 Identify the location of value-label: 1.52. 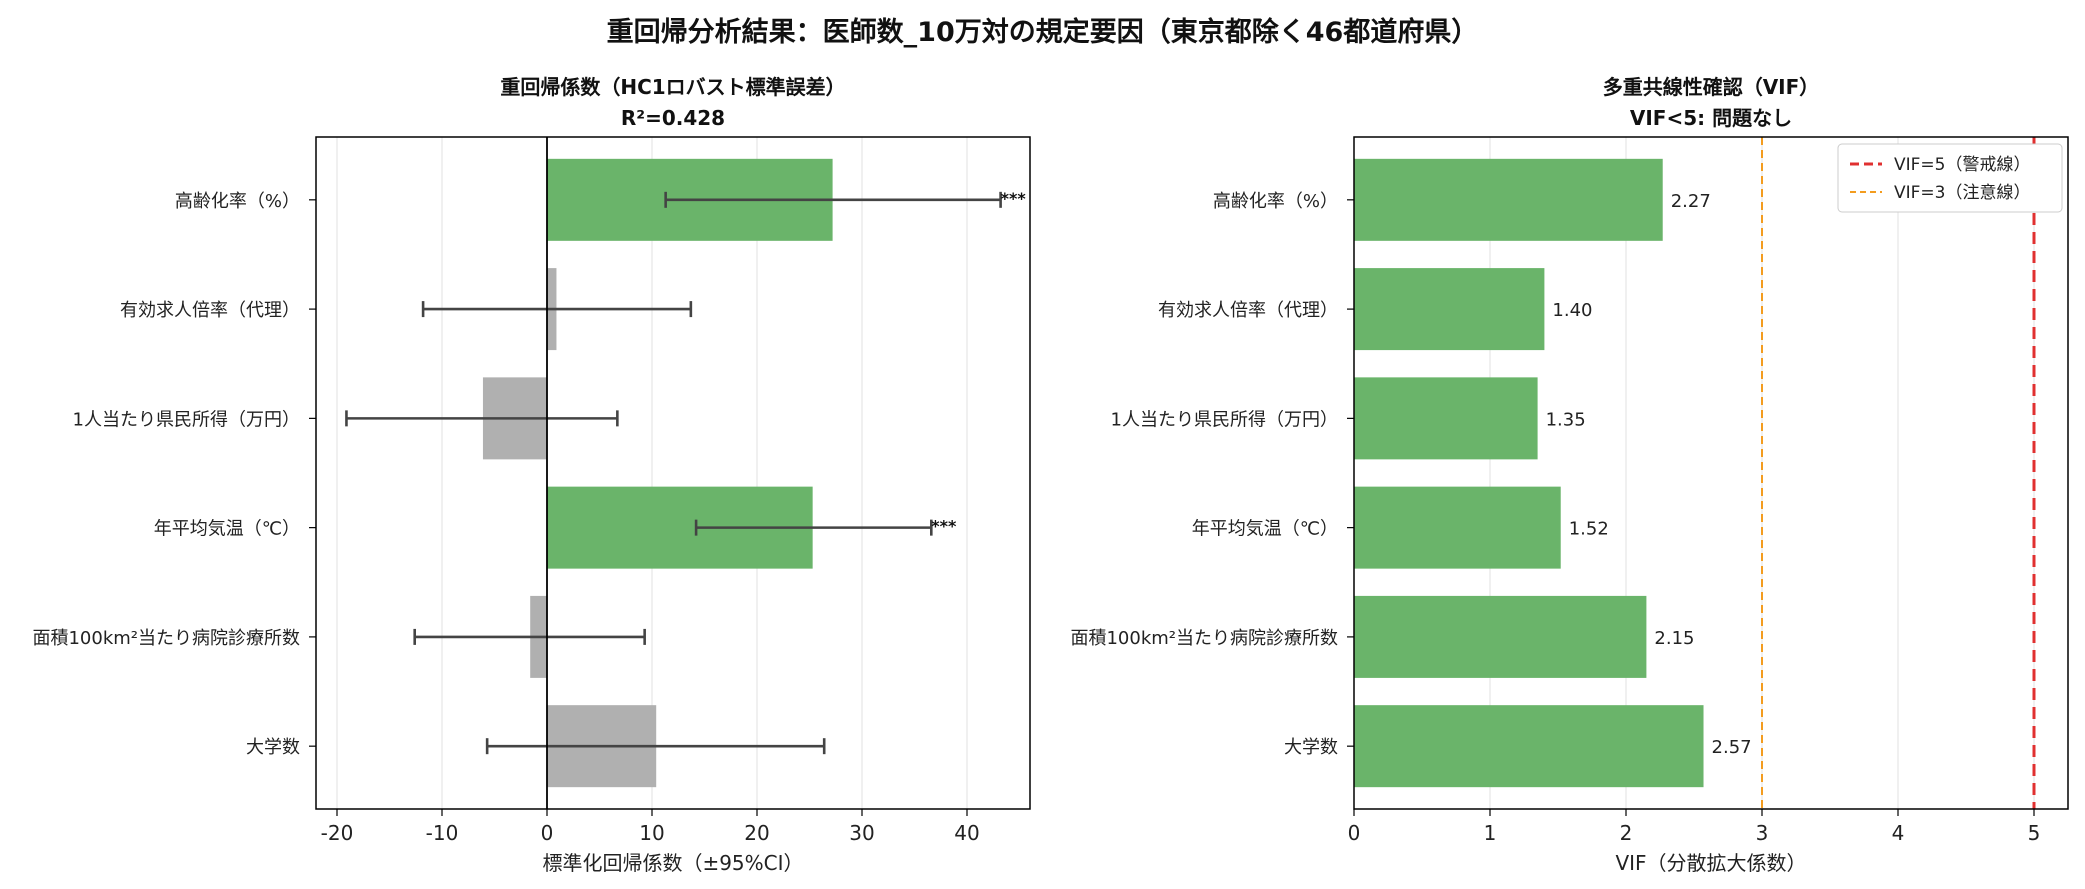
(1589, 529).